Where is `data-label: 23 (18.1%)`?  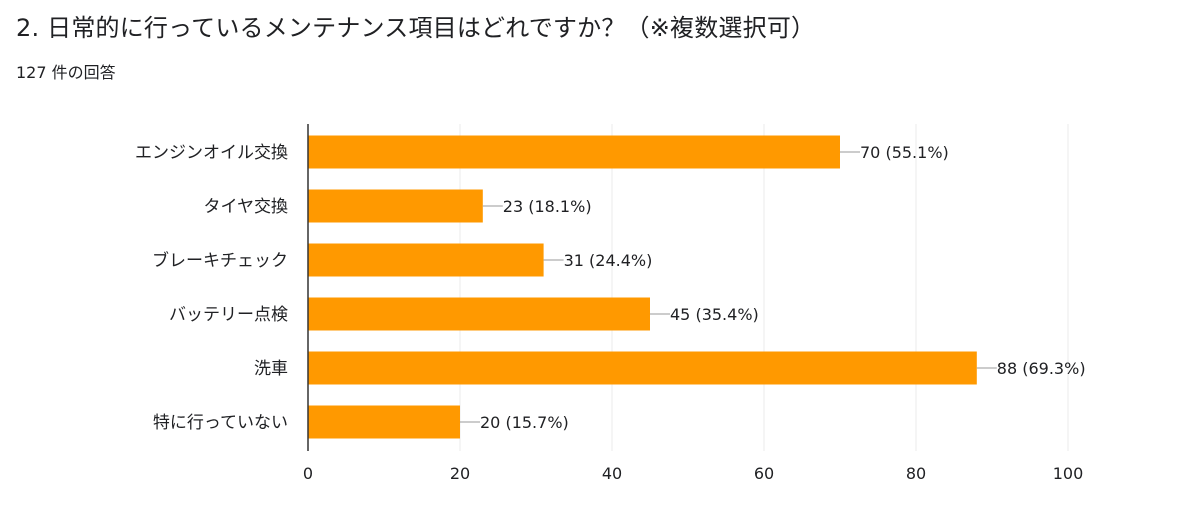
data-label: 23 (18.1%) is located at coordinates (547, 206).